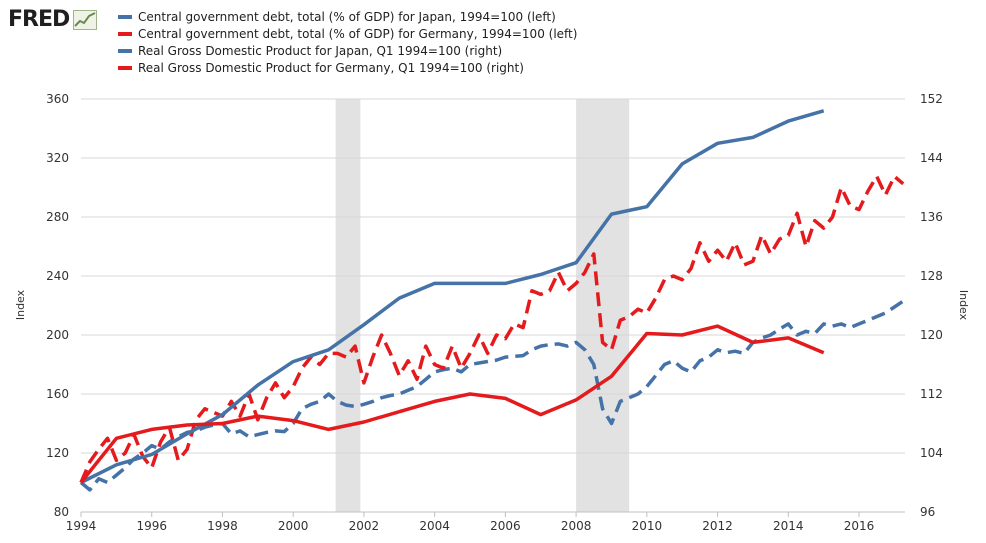 This screenshot has height=543, width=986. Describe the element at coordinates (931, 158) in the screenshot. I see `y-right-tick-label: 144` at that location.